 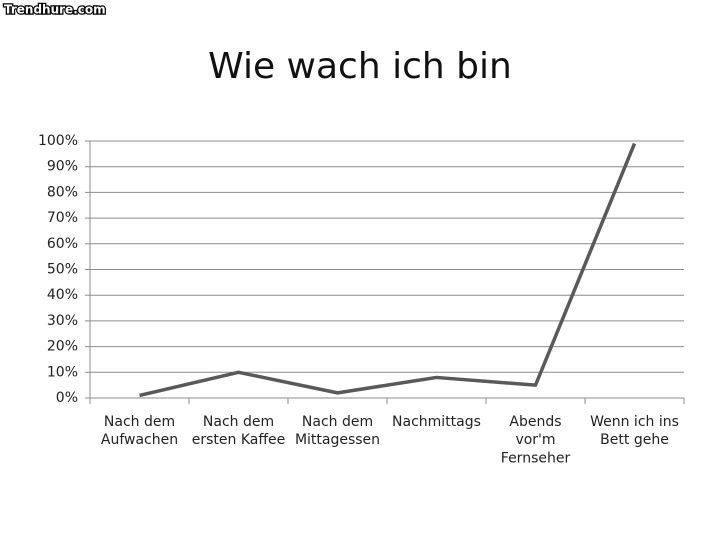 What do you see at coordinates (58, 141) in the screenshot?
I see `y-tick-label: 100%` at bounding box center [58, 141].